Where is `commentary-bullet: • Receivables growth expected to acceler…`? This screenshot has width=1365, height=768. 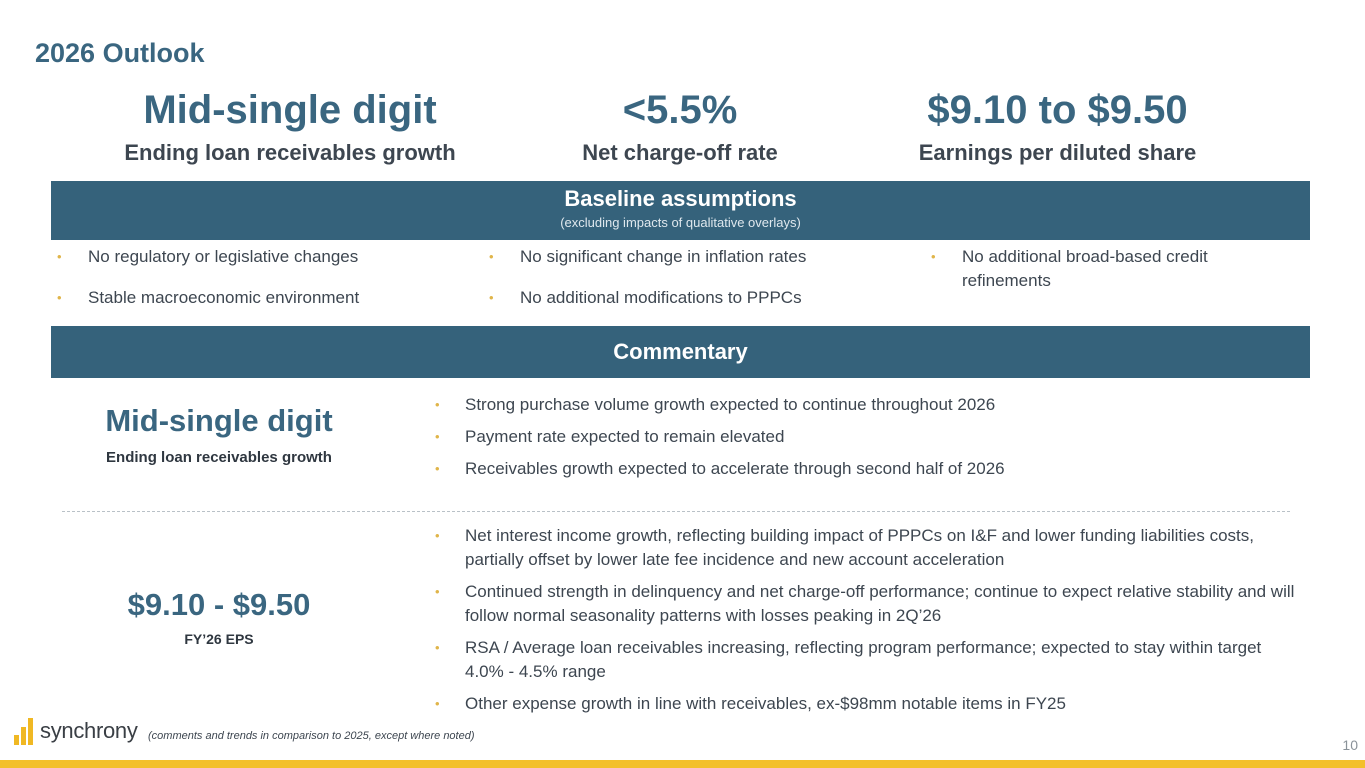 commentary-bullet: • Receivables growth expected to acceler… is located at coordinates (865, 469).